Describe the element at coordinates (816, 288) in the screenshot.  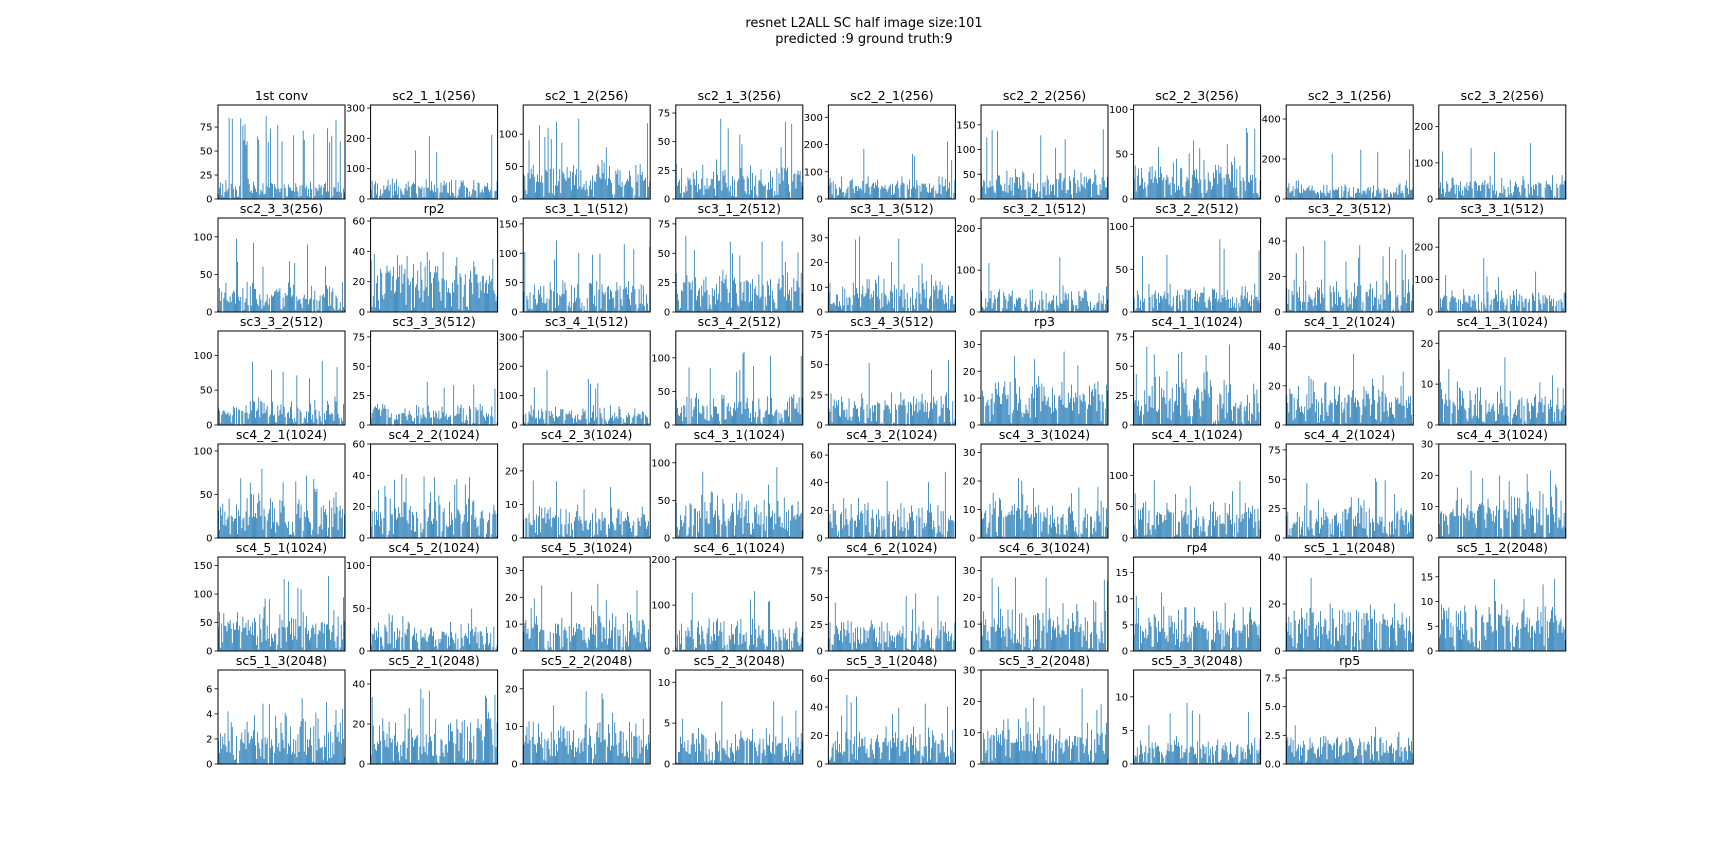
I see `y-tick-label: 10` at that location.